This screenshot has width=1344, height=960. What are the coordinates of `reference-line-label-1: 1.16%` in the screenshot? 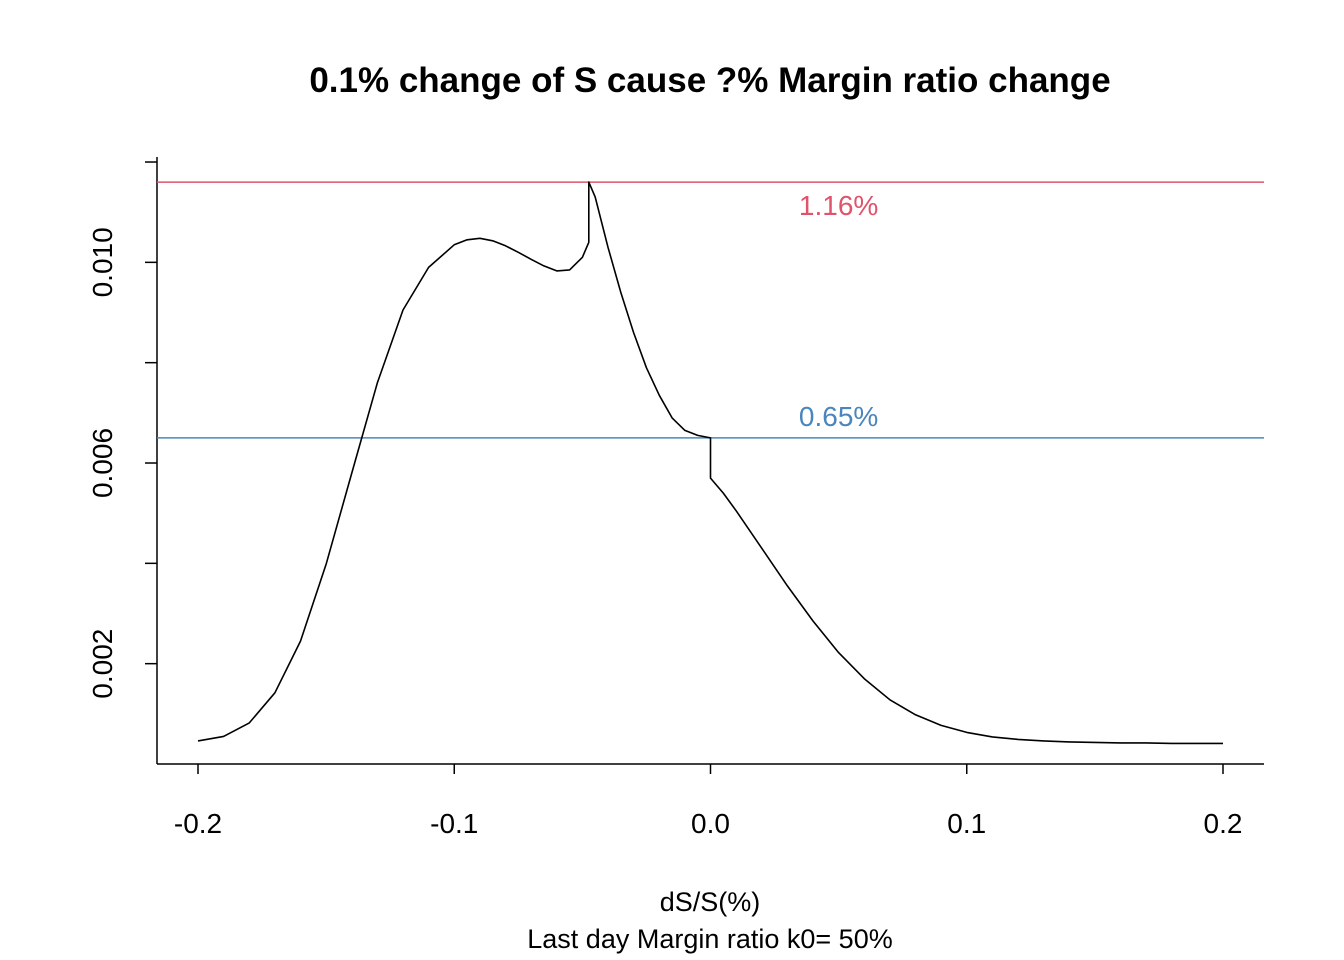 It's located at (838, 205).